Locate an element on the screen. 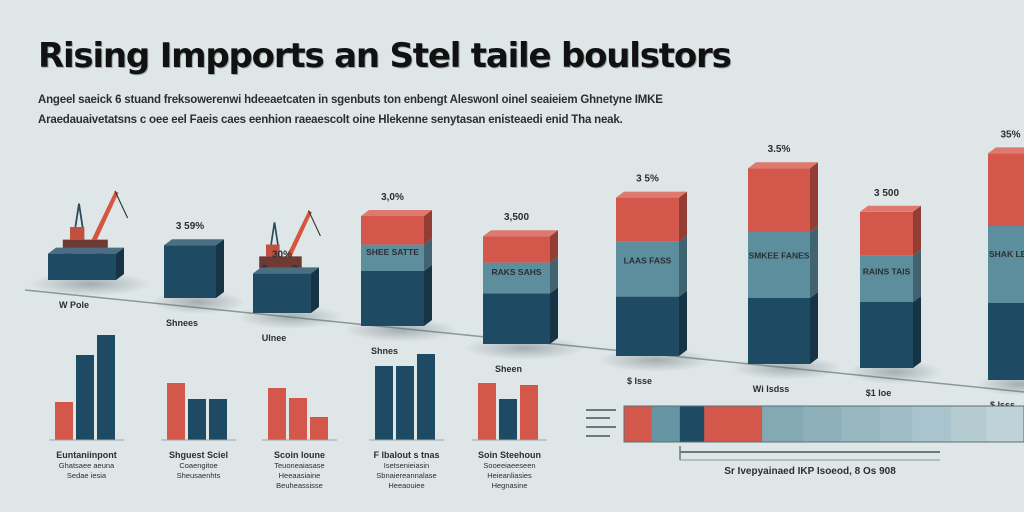 Image resolution: width=1024 pixels, height=512 pixels. category-label: Ulnee is located at coordinates (274, 338).